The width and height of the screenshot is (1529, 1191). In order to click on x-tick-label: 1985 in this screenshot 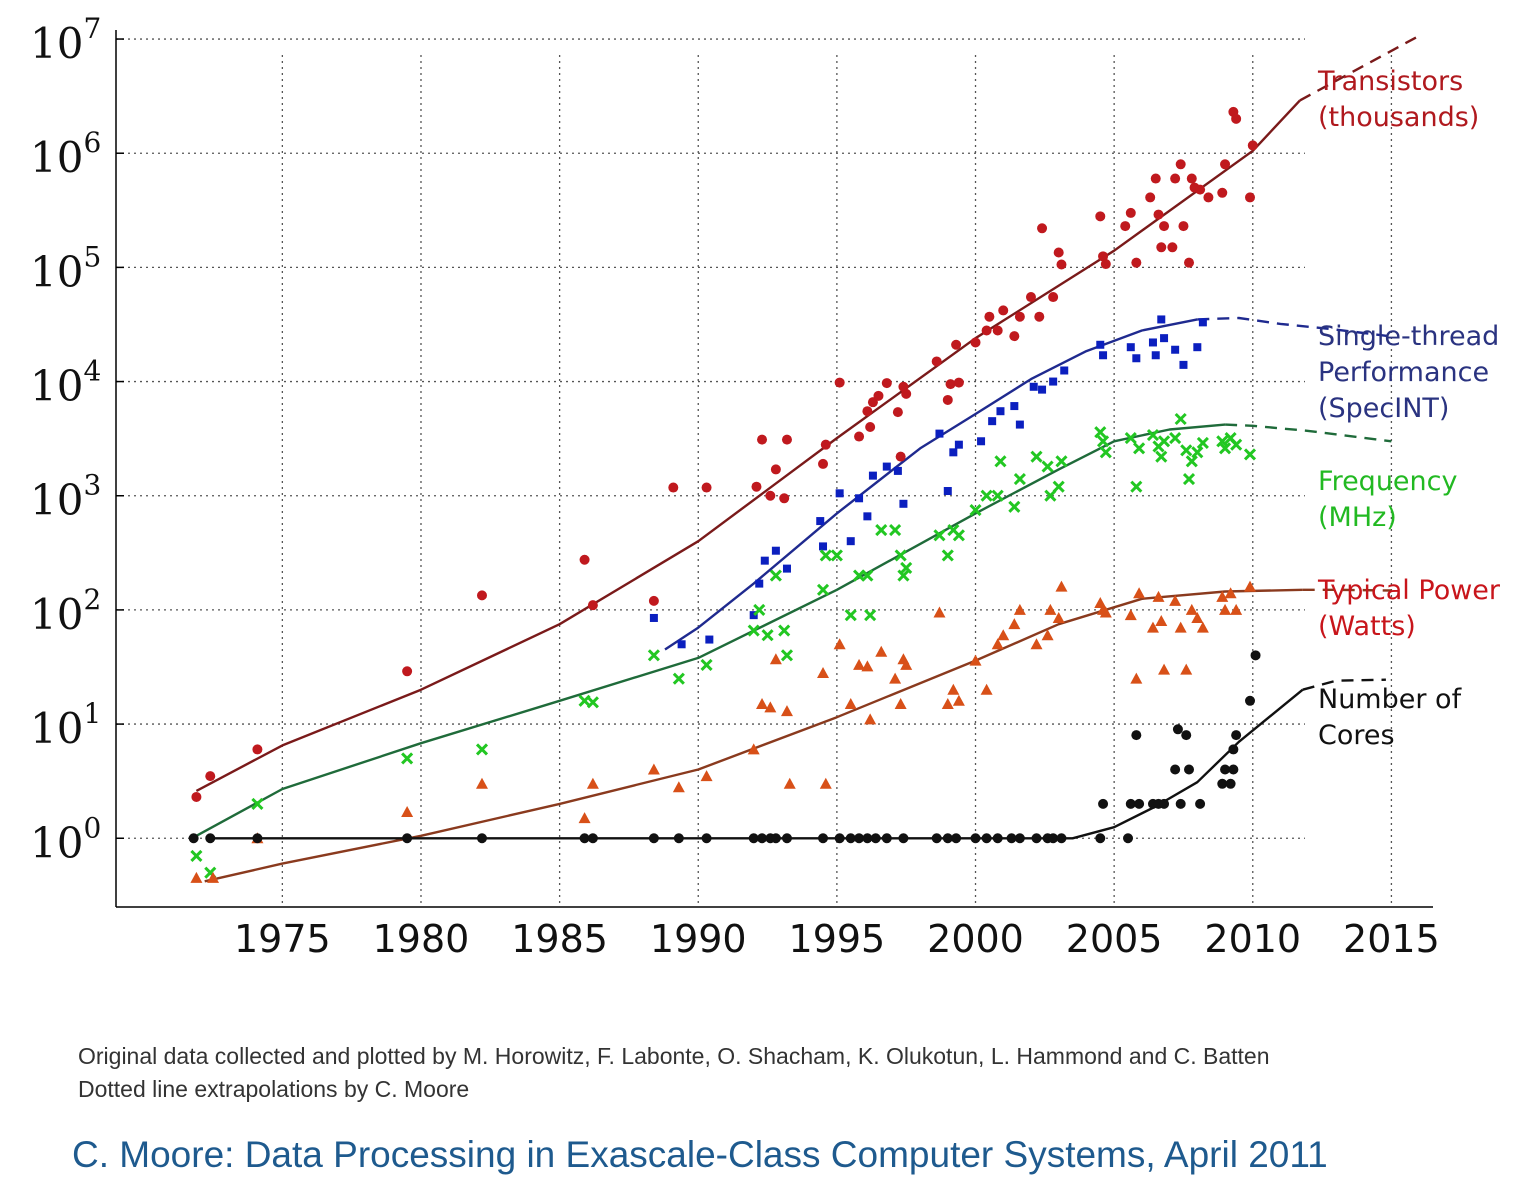, I will do `click(559, 939)`.